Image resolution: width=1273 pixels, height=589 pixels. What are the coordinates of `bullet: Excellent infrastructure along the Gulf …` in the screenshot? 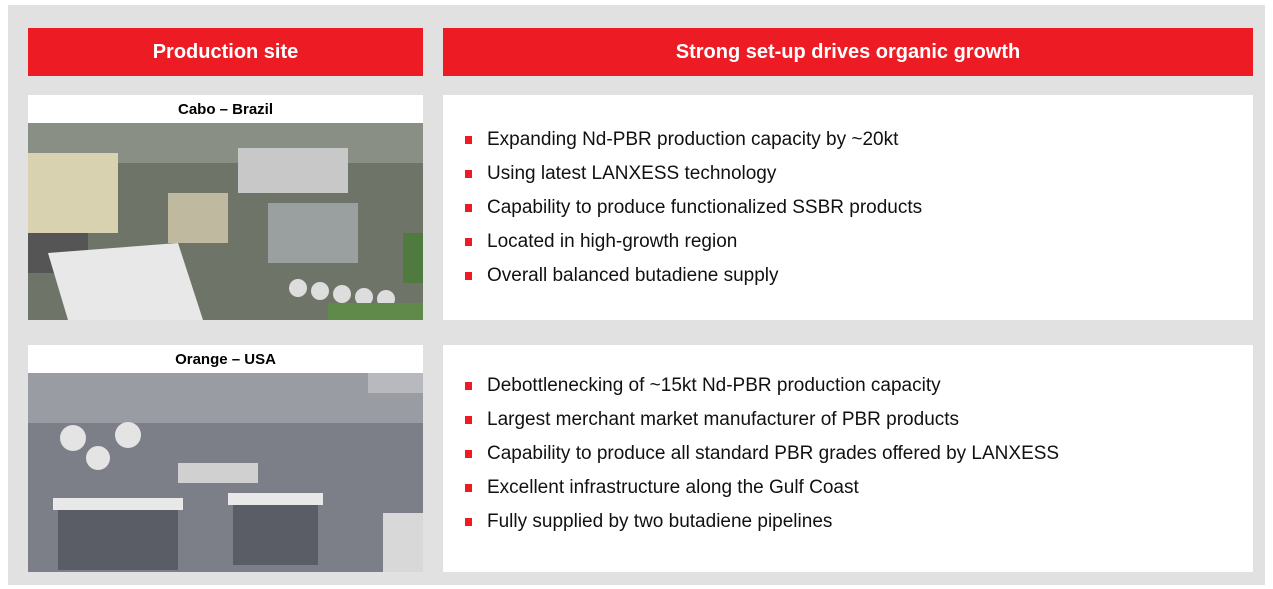 It's located at (762, 488).